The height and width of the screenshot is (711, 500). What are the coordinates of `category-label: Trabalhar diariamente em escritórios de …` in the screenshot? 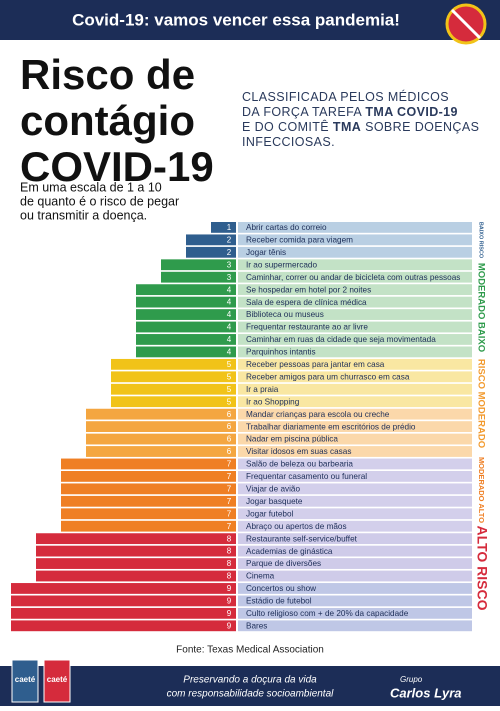 It's located at (331, 426).